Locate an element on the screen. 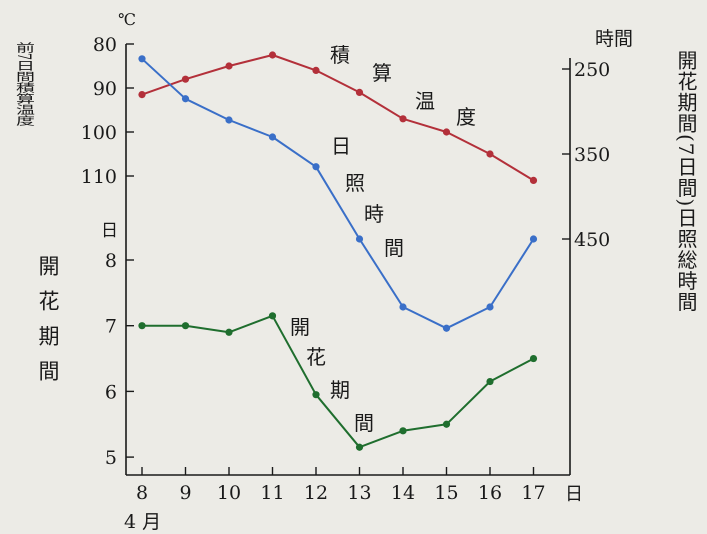 The width and height of the screenshot is (707, 534). series-label-flowering-char-4: 間 is located at coordinates (364, 423).